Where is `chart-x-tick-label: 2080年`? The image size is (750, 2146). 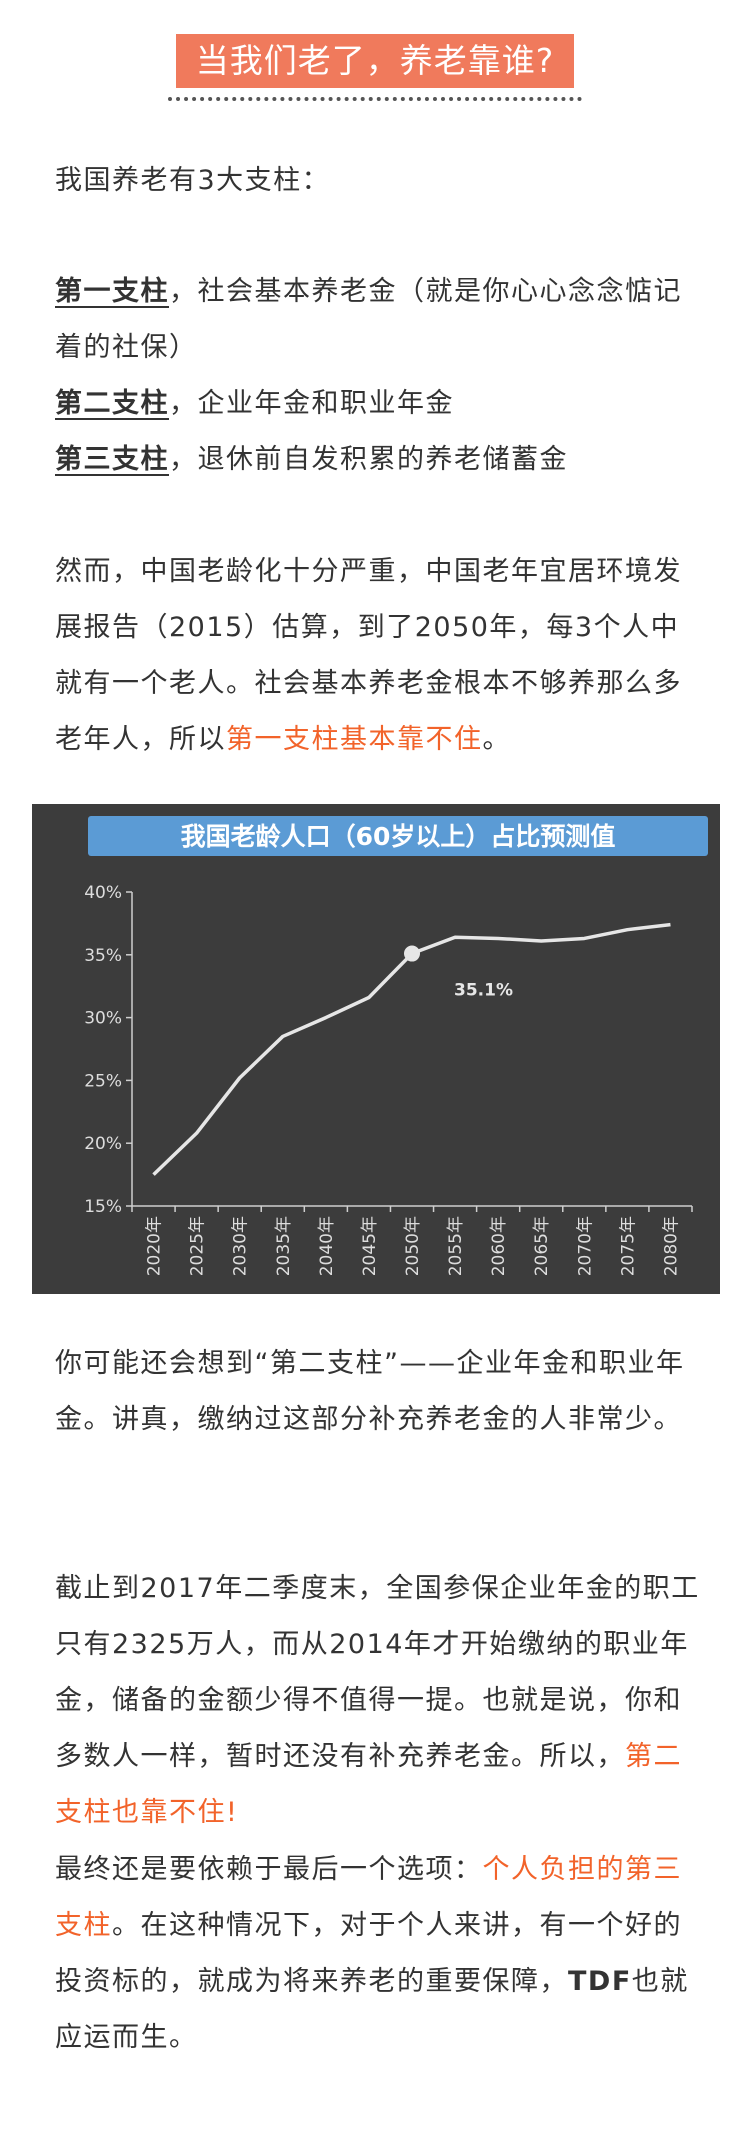
chart-x-tick-label: 2080年 is located at coordinates (671, 1246).